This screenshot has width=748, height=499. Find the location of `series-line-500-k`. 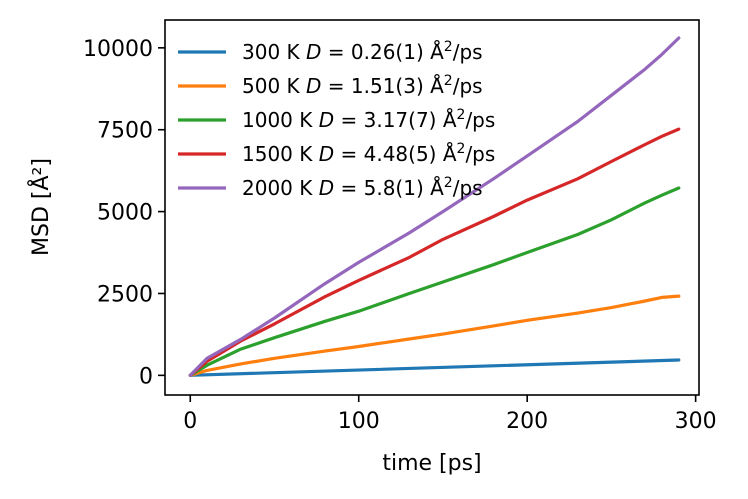

series-line-500-k is located at coordinates (434, 335).